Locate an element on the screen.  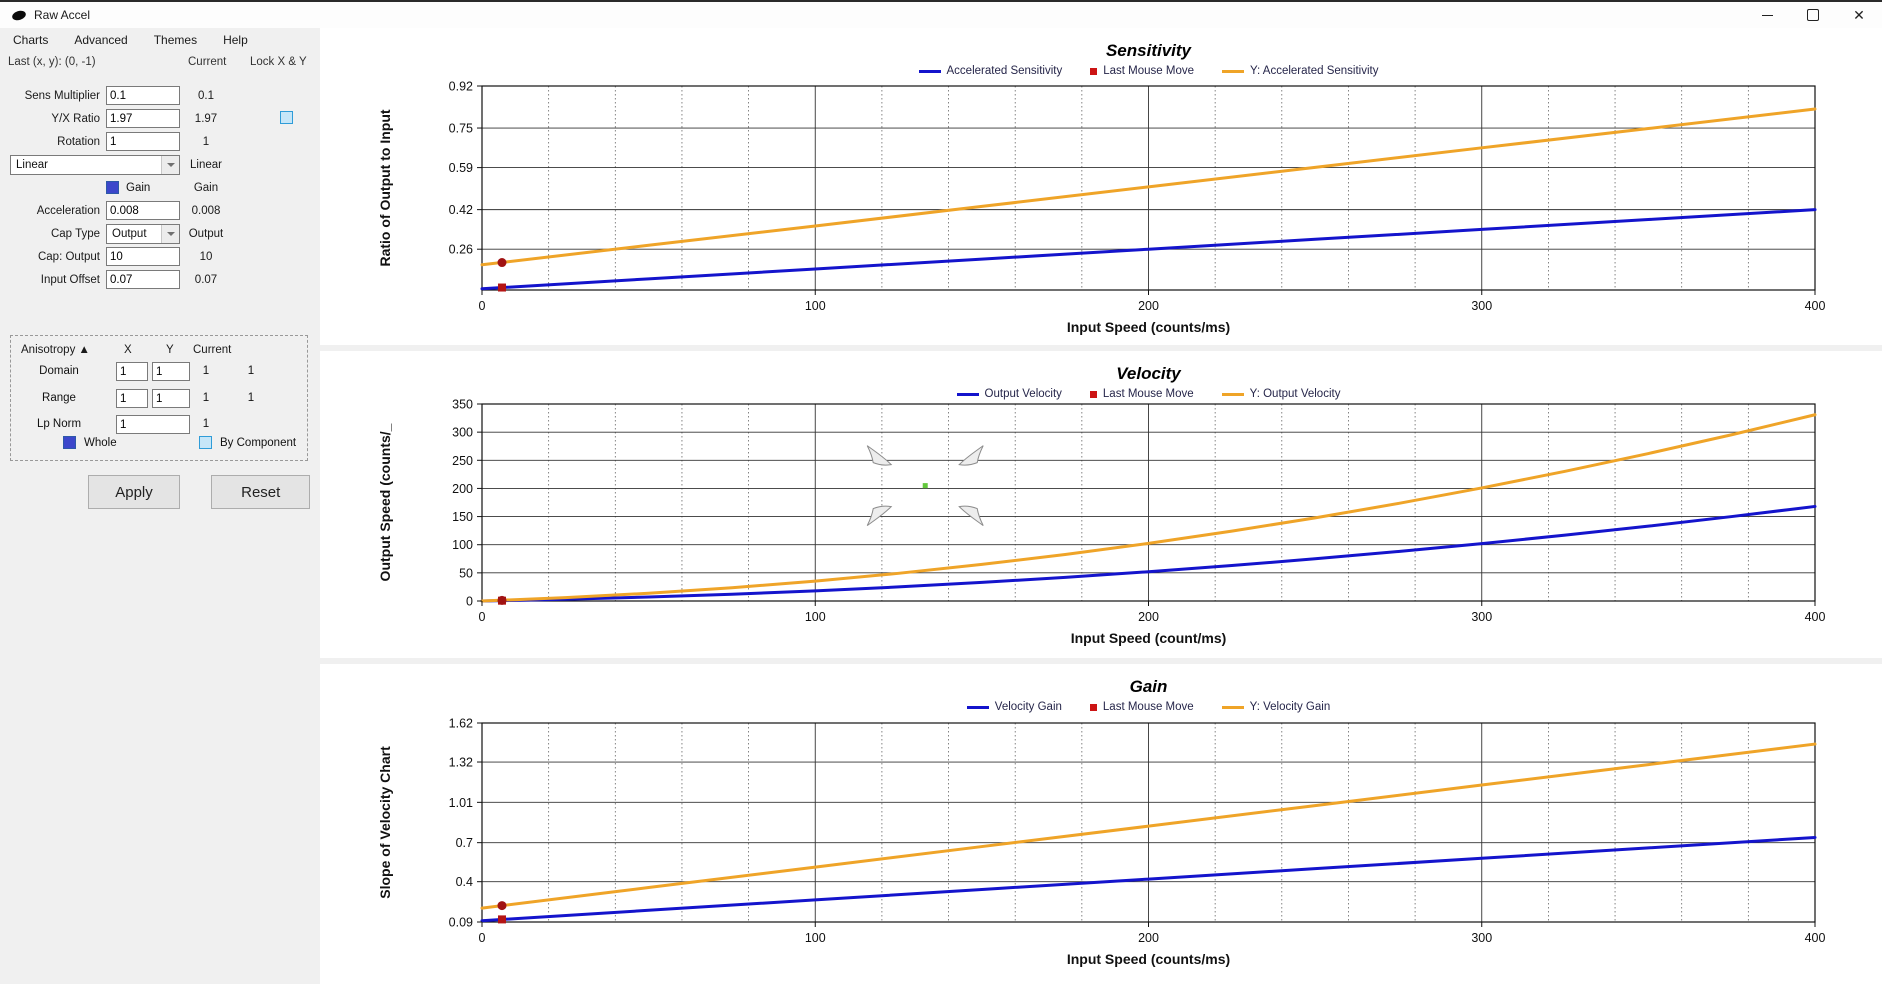
menu-advanced: Advanced is located at coordinates (101, 40).